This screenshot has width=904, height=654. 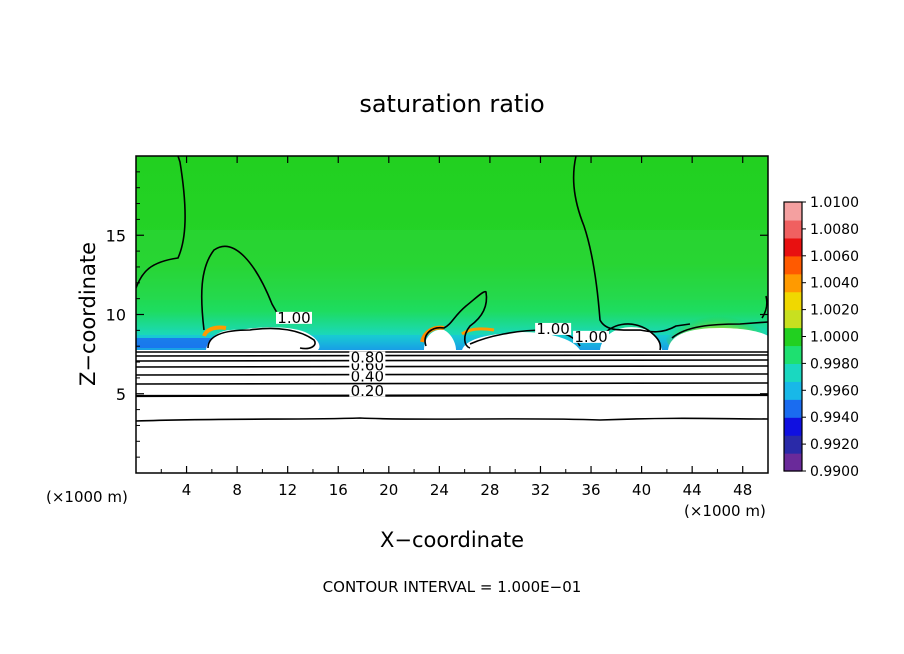 What do you see at coordinates (338, 490) in the screenshot?
I see `x-tick-label: 16` at bounding box center [338, 490].